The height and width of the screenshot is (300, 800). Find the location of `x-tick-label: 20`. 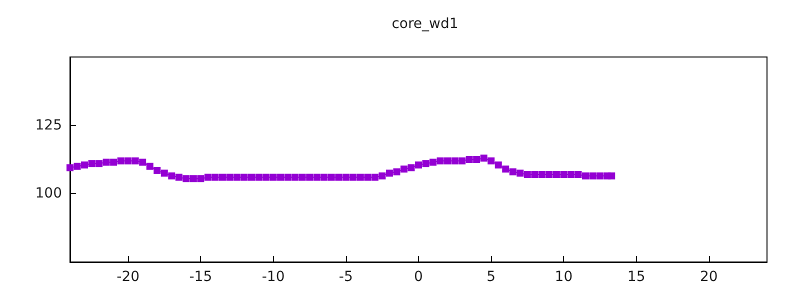

x-tick-label: 20 is located at coordinates (709, 277).